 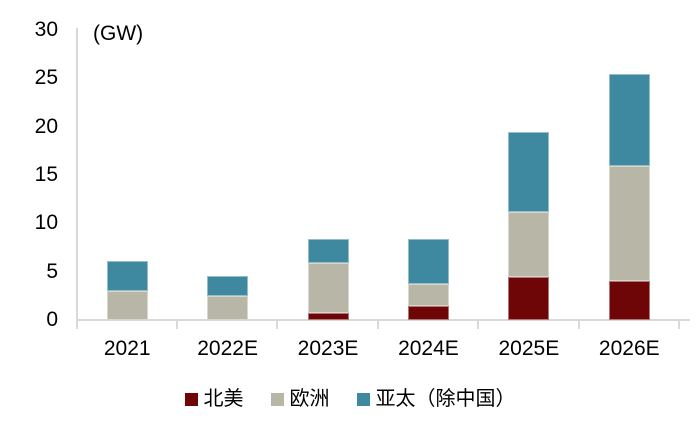 What do you see at coordinates (46, 126) in the screenshot?
I see `y-tick-label: 20` at bounding box center [46, 126].